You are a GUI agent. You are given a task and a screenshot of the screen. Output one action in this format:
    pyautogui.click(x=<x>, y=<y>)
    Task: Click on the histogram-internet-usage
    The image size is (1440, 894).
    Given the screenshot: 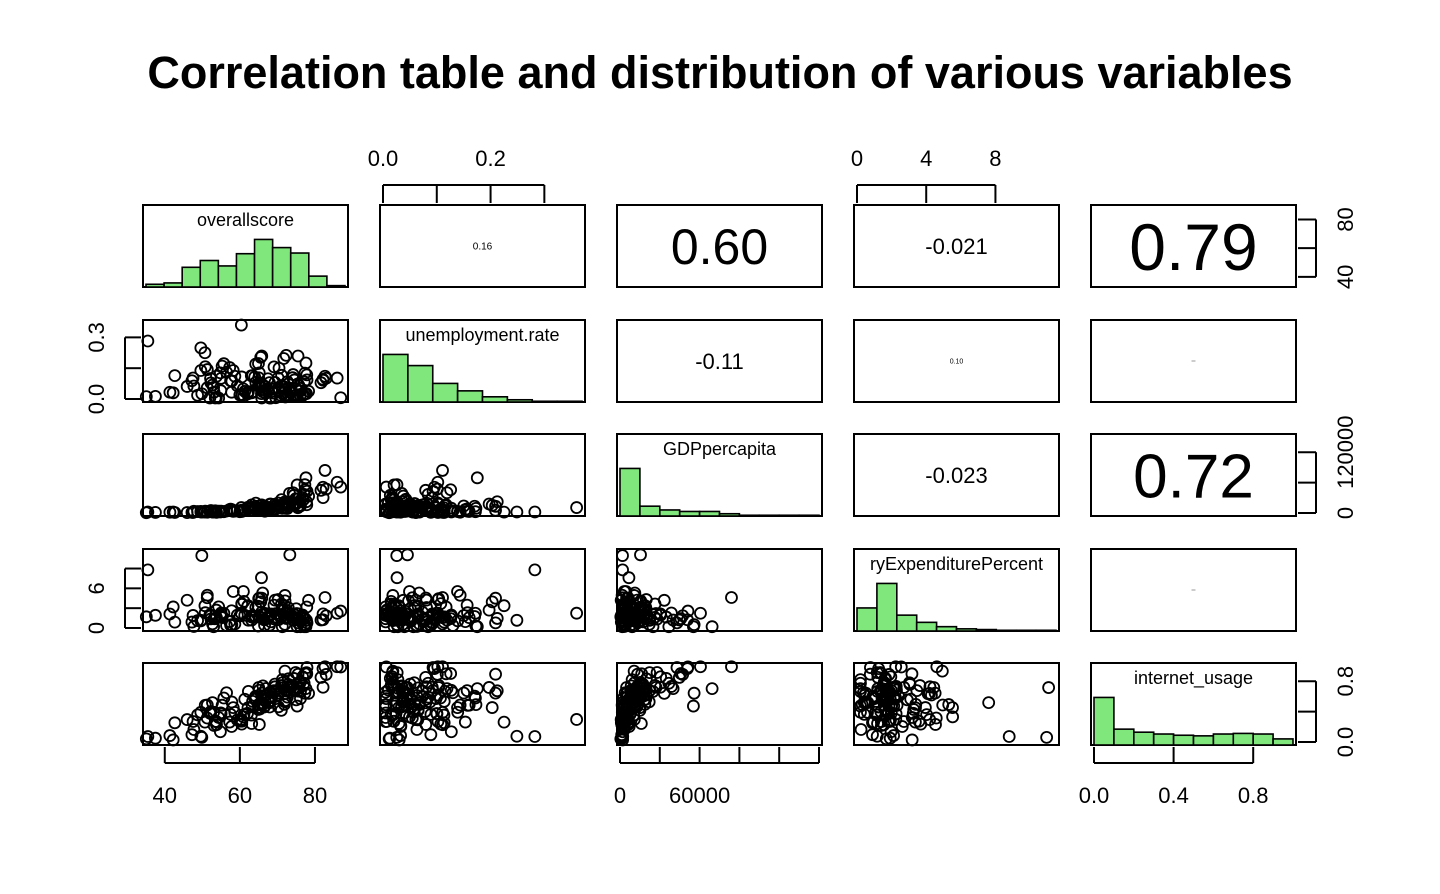 What is the action you would take?
    pyautogui.click(x=1193, y=721)
    